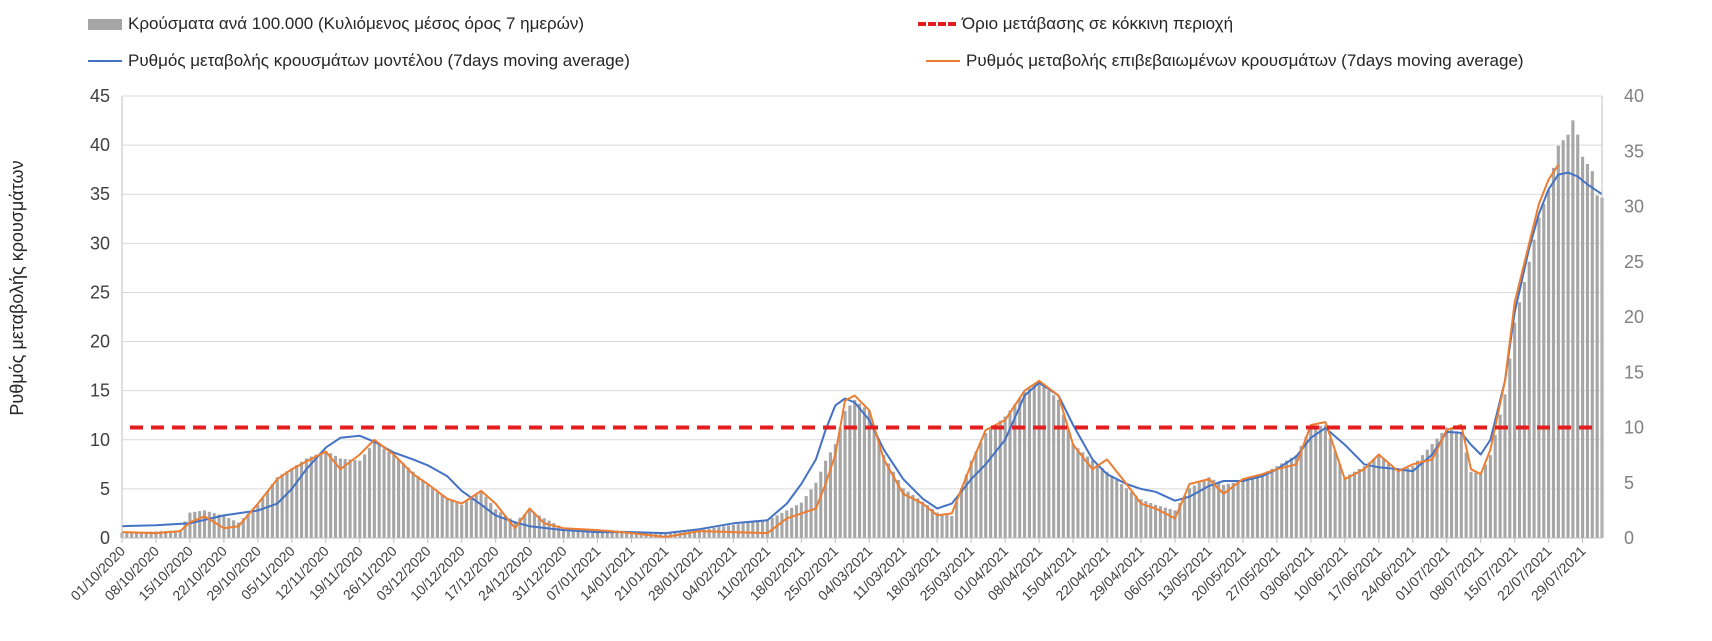 This screenshot has width=1712, height=641. Describe the element at coordinates (100, 391) in the screenshot. I see `y-left-tick-label: 15` at that location.